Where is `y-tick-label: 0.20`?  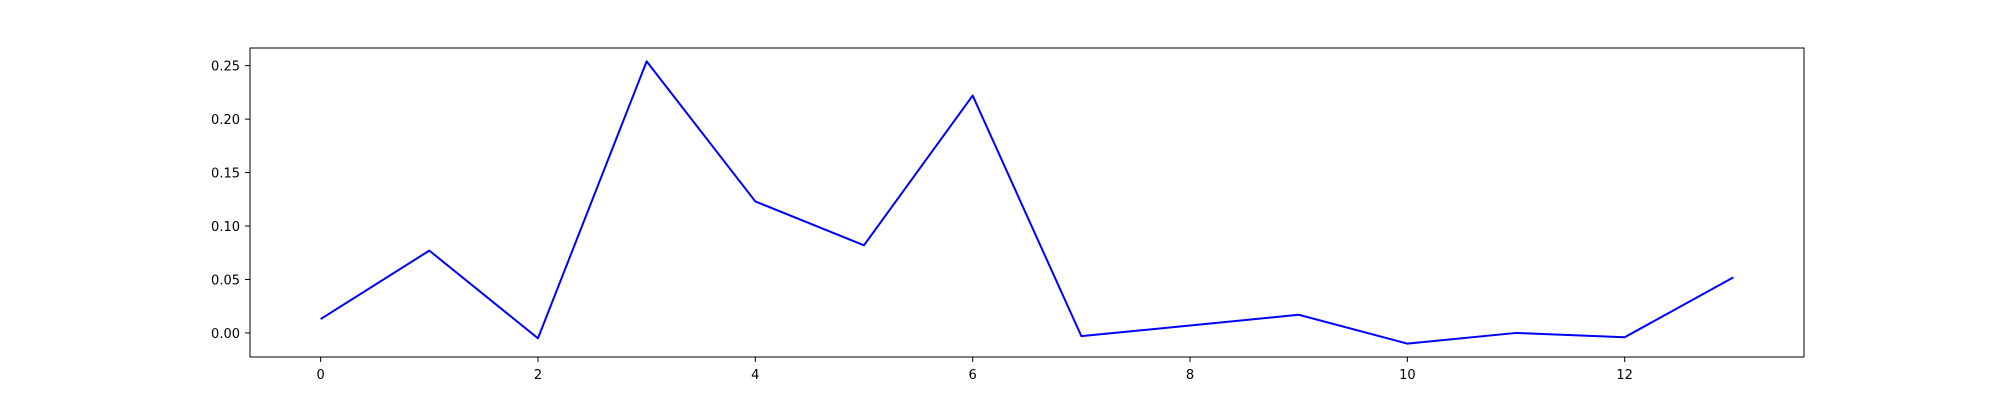
y-tick-label: 0.20 is located at coordinates (225, 120).